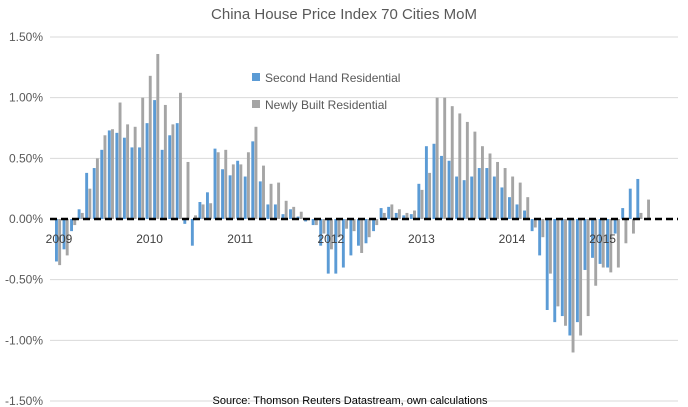 The width and height of the screenshot is (688, 407). What do you see at coordinates (59, 239) in the screenshot?
I see `x-tick-label: 2009` at bounding box center [59, 239].